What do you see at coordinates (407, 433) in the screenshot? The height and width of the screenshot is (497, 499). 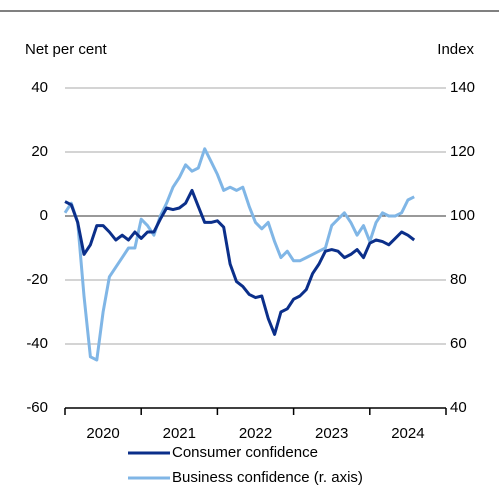 I see `x-tick-label: 2024` at bounding box center [407, 433].